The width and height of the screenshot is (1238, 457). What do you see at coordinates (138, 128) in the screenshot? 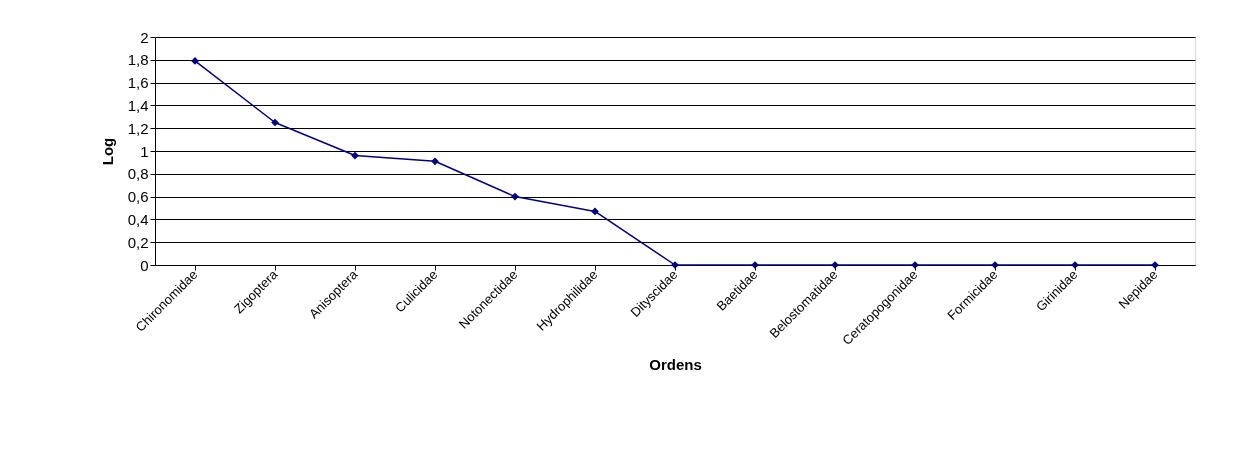
I see `y-tick-label: 1,2` at bounding box center [138, 128].